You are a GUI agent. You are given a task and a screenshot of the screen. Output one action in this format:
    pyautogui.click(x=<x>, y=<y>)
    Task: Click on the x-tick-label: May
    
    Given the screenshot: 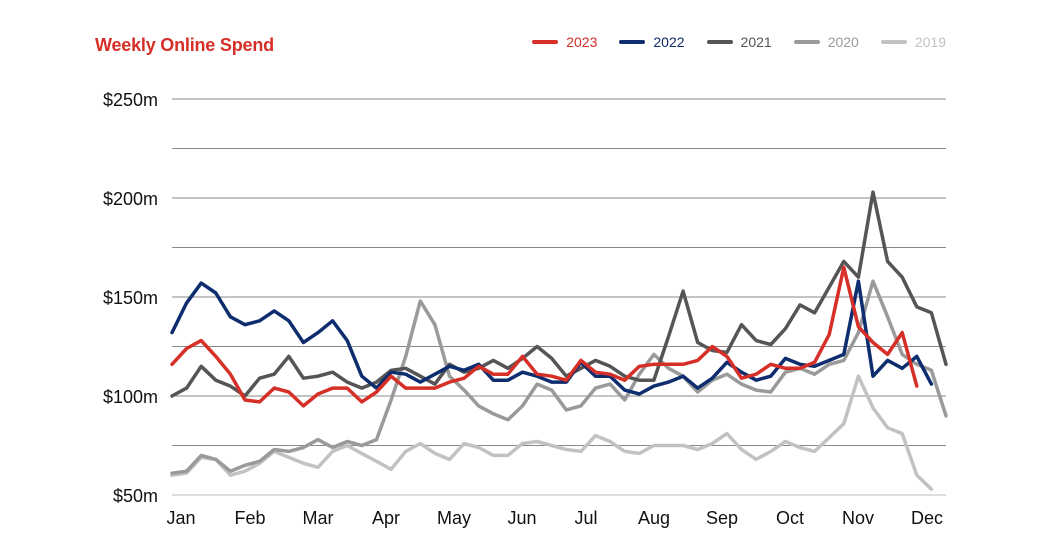 What is the action you would take?
    pyautogui.click(x=454, y=518)
    